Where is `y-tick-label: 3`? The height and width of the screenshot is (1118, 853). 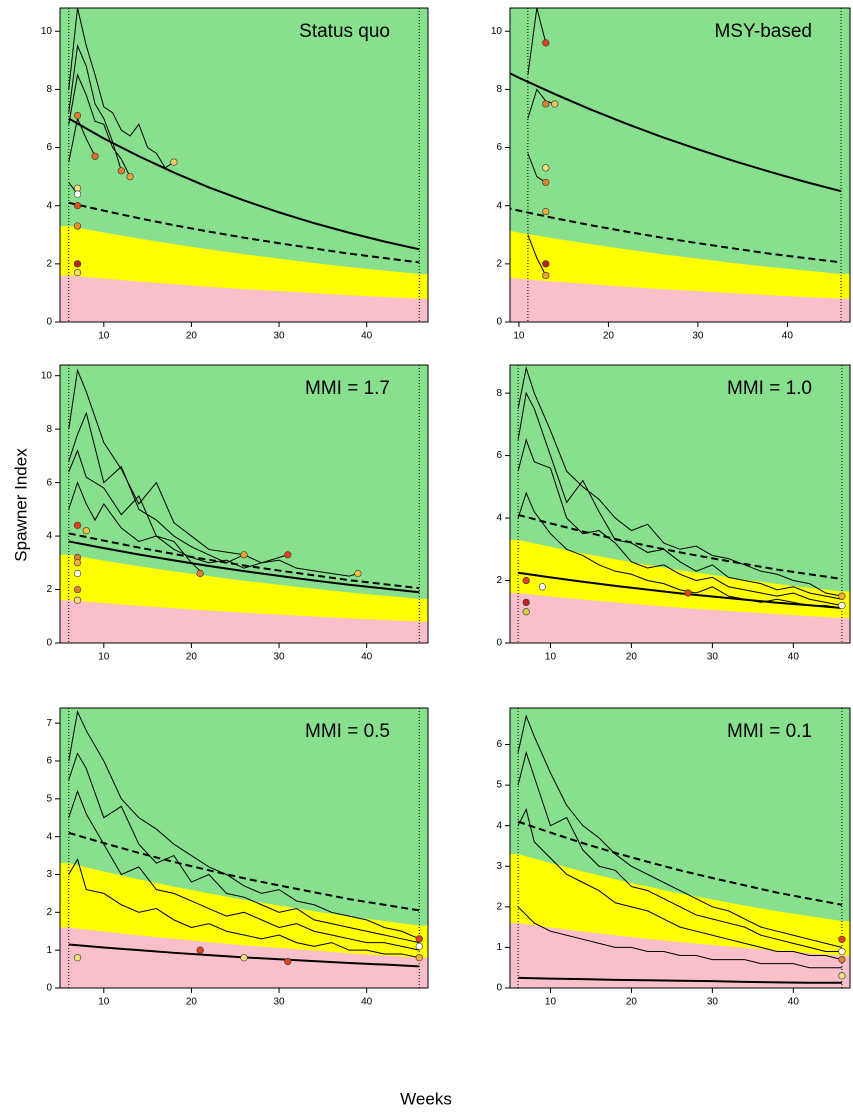 y-tick-label: 3 is located at coordinates (499, 866).